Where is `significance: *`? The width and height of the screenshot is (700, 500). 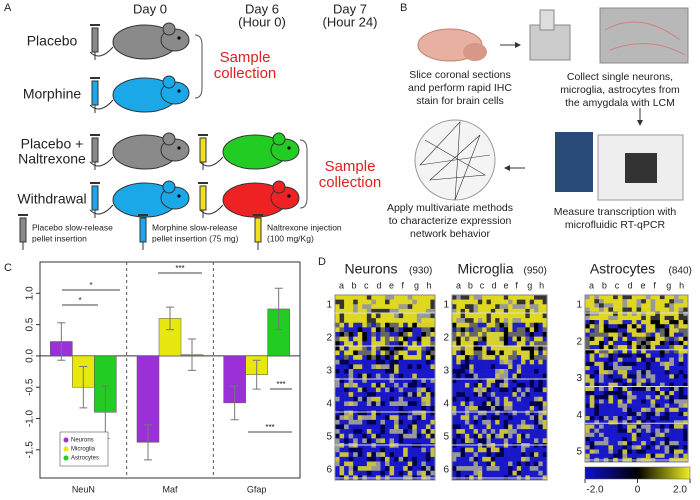 significance: * is located at coordinates (79, 300).